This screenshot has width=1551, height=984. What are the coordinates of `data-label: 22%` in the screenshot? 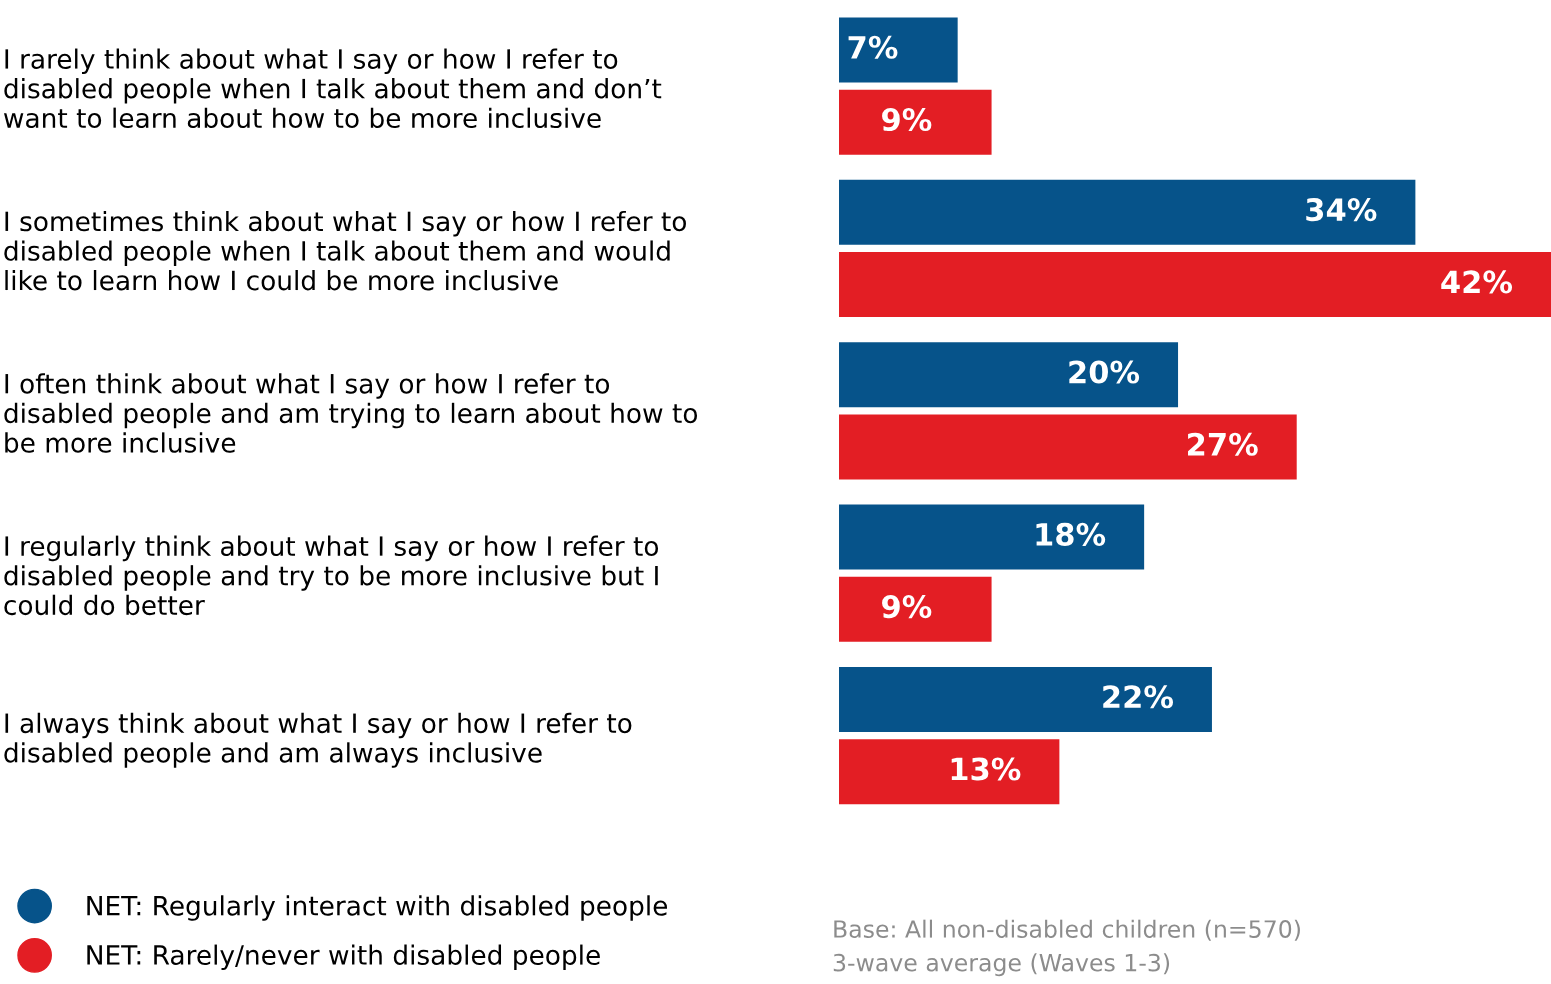 It's located at (1138, 697).